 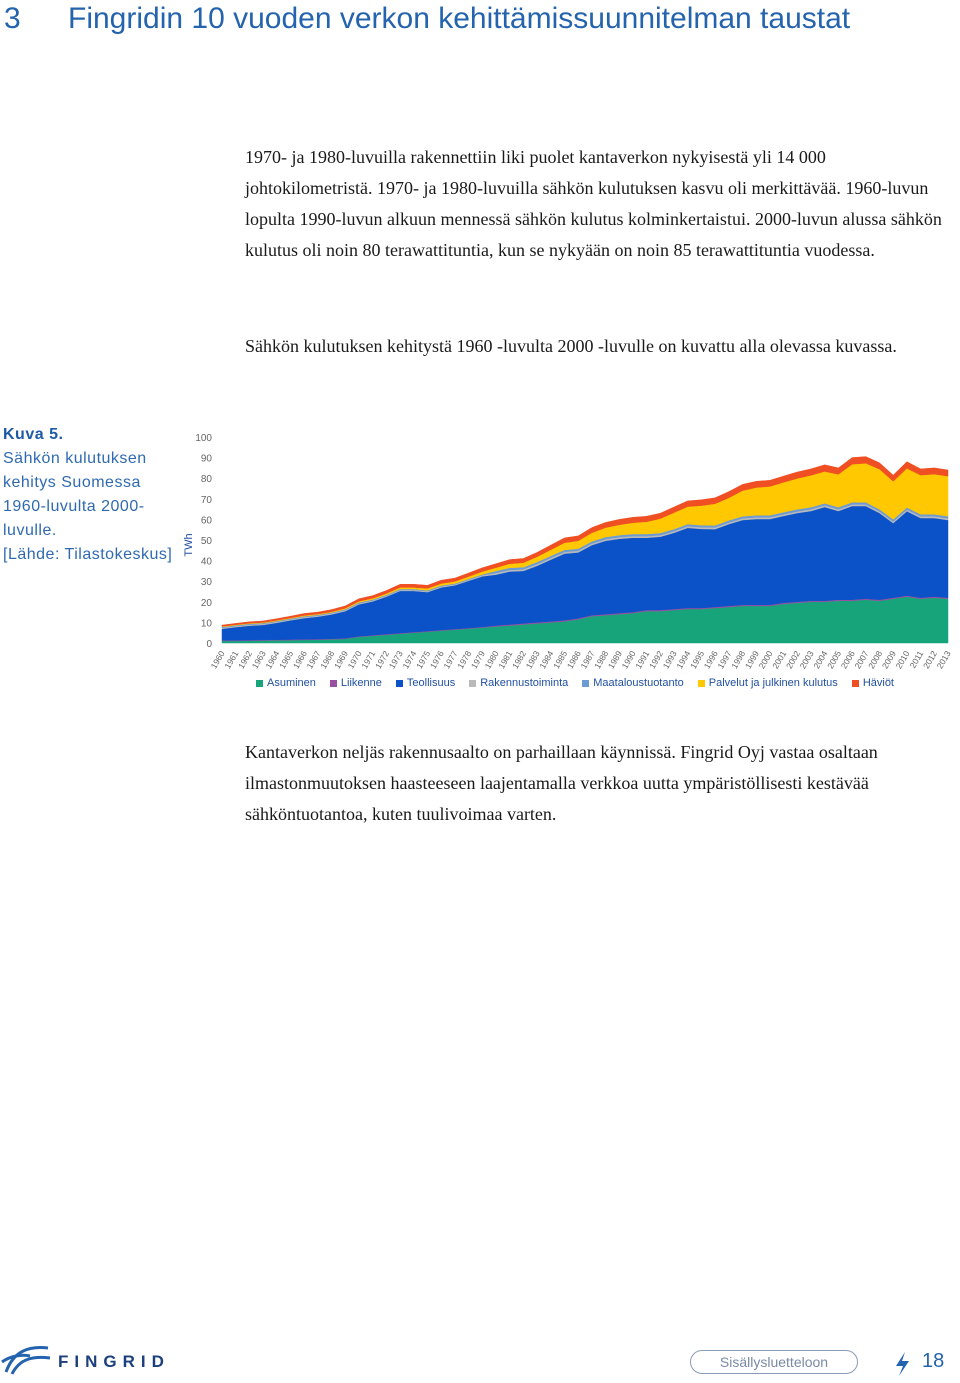 What do you see at coordinates (189, 544) in the screenshot?
I see `y-axis-label: TWh` at bounding box center [189, 544].